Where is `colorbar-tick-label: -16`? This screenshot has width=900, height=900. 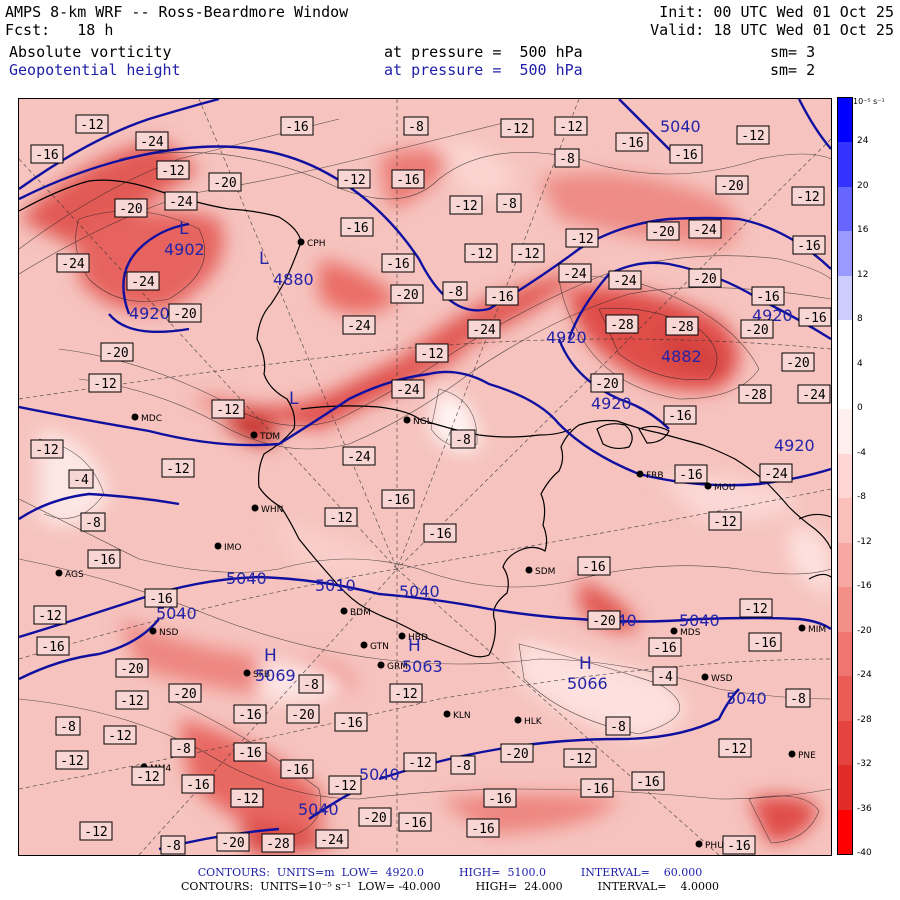
colorbar-tick-label: -16 is located at coordinates (864, 586).